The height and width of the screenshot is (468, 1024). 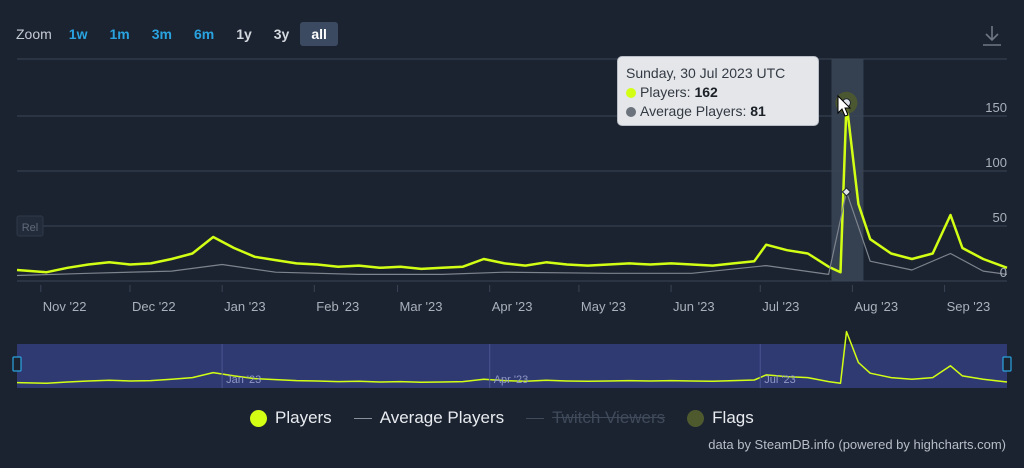 I want to click on y-axis-ticks: 0 50 100 150, so click(x=996, y=190).